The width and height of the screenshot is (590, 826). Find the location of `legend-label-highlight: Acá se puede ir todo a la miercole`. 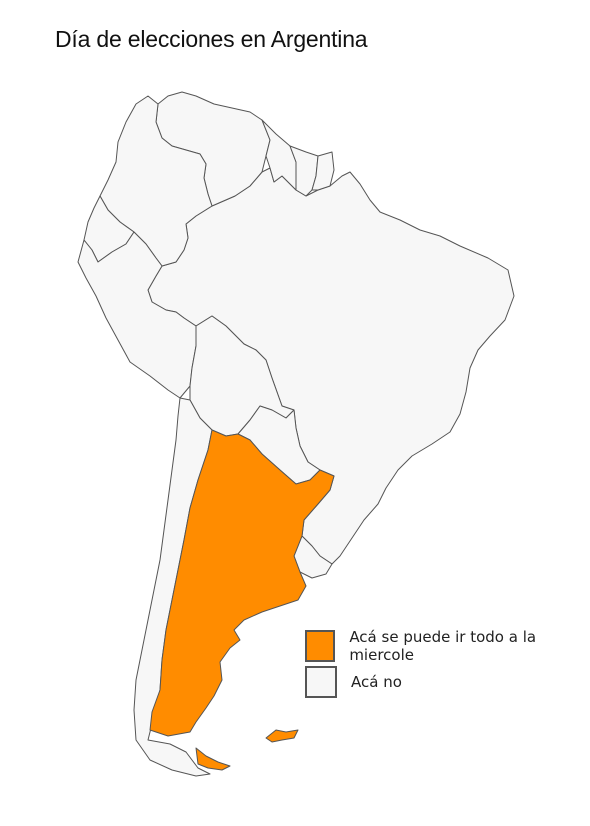

legend-label-highlight: Acá se puede ir todo a la miercole is located at coordinates (443, 646).